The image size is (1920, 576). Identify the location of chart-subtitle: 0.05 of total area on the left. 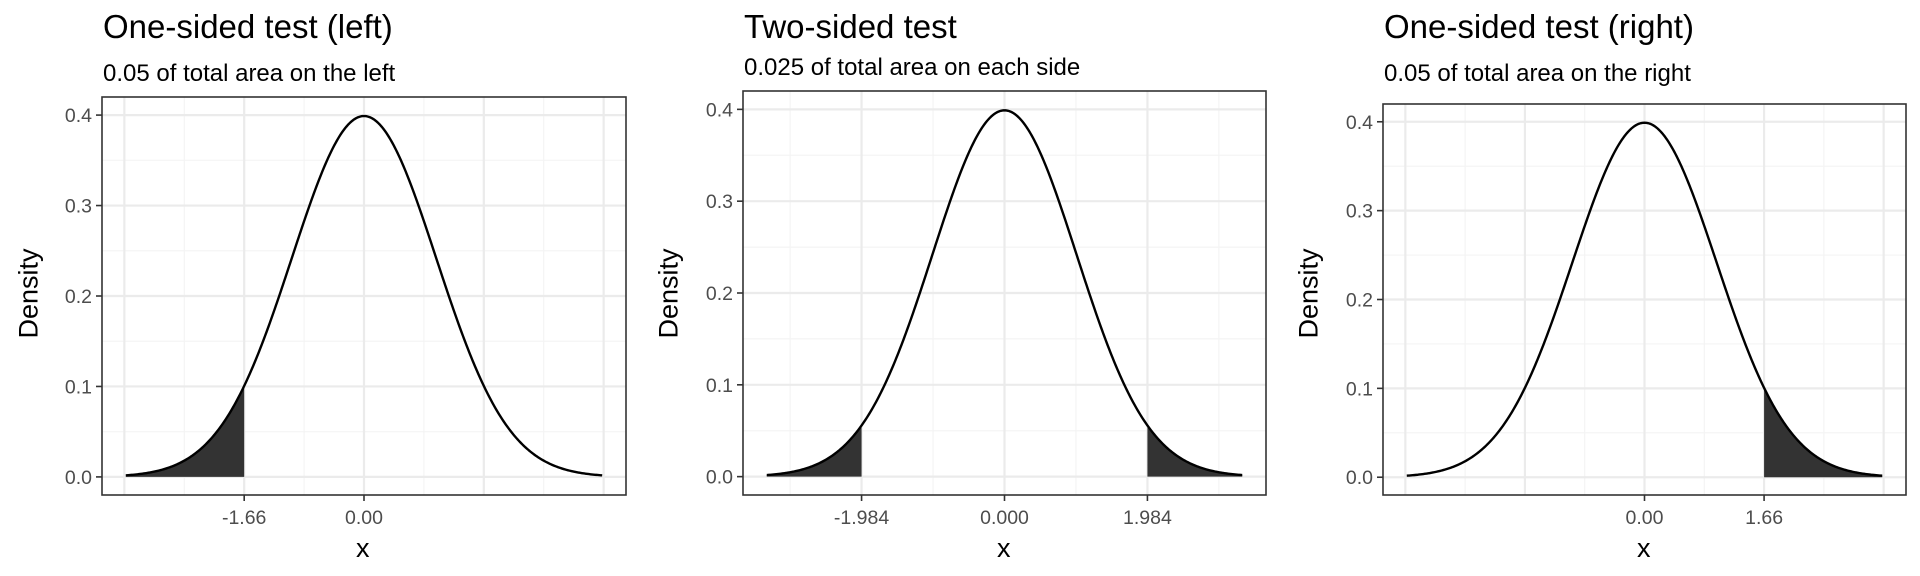
(249, 73).